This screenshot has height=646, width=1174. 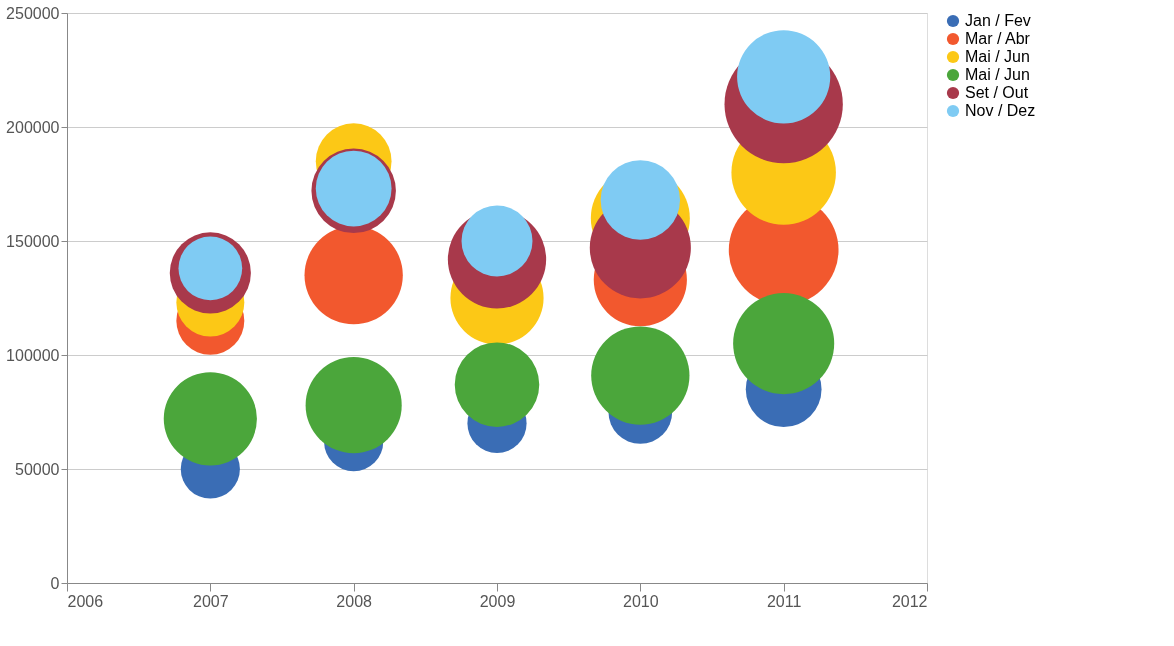 I want to click on x-tick-label: 2010, so click(x=641, y=601).